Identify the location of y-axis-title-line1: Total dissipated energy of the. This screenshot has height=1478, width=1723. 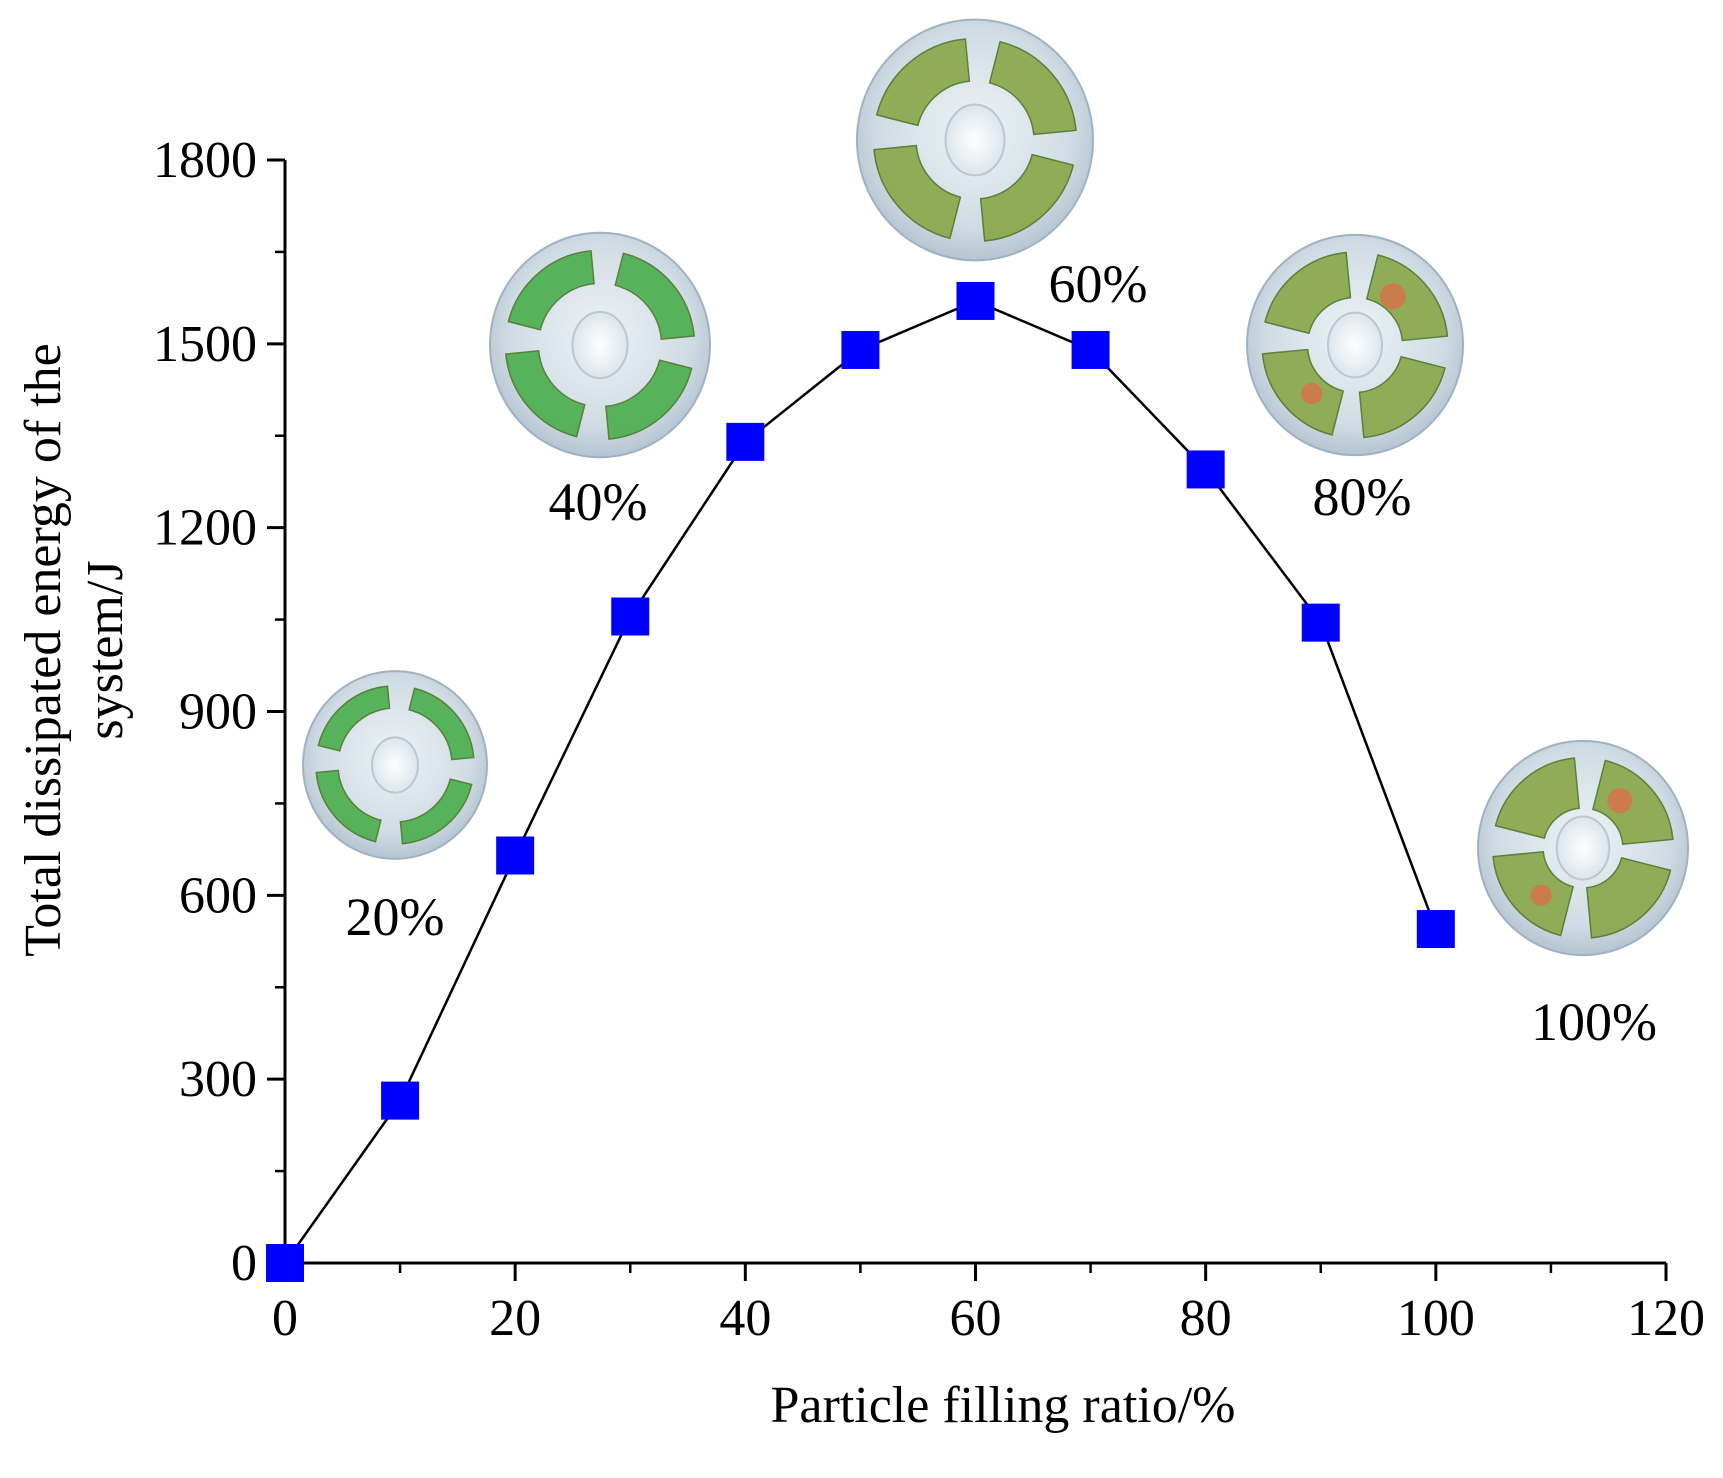
(43, 649).